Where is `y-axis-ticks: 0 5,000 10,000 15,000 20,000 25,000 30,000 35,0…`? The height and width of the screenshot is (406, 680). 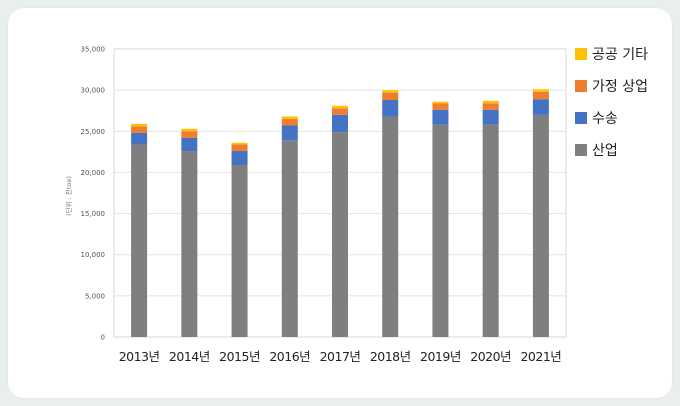
y-axis-ticks: 0 5,000 10,000 15,000 20,000 25,000 30,000 35,0… is located at coordinates (93, 194).